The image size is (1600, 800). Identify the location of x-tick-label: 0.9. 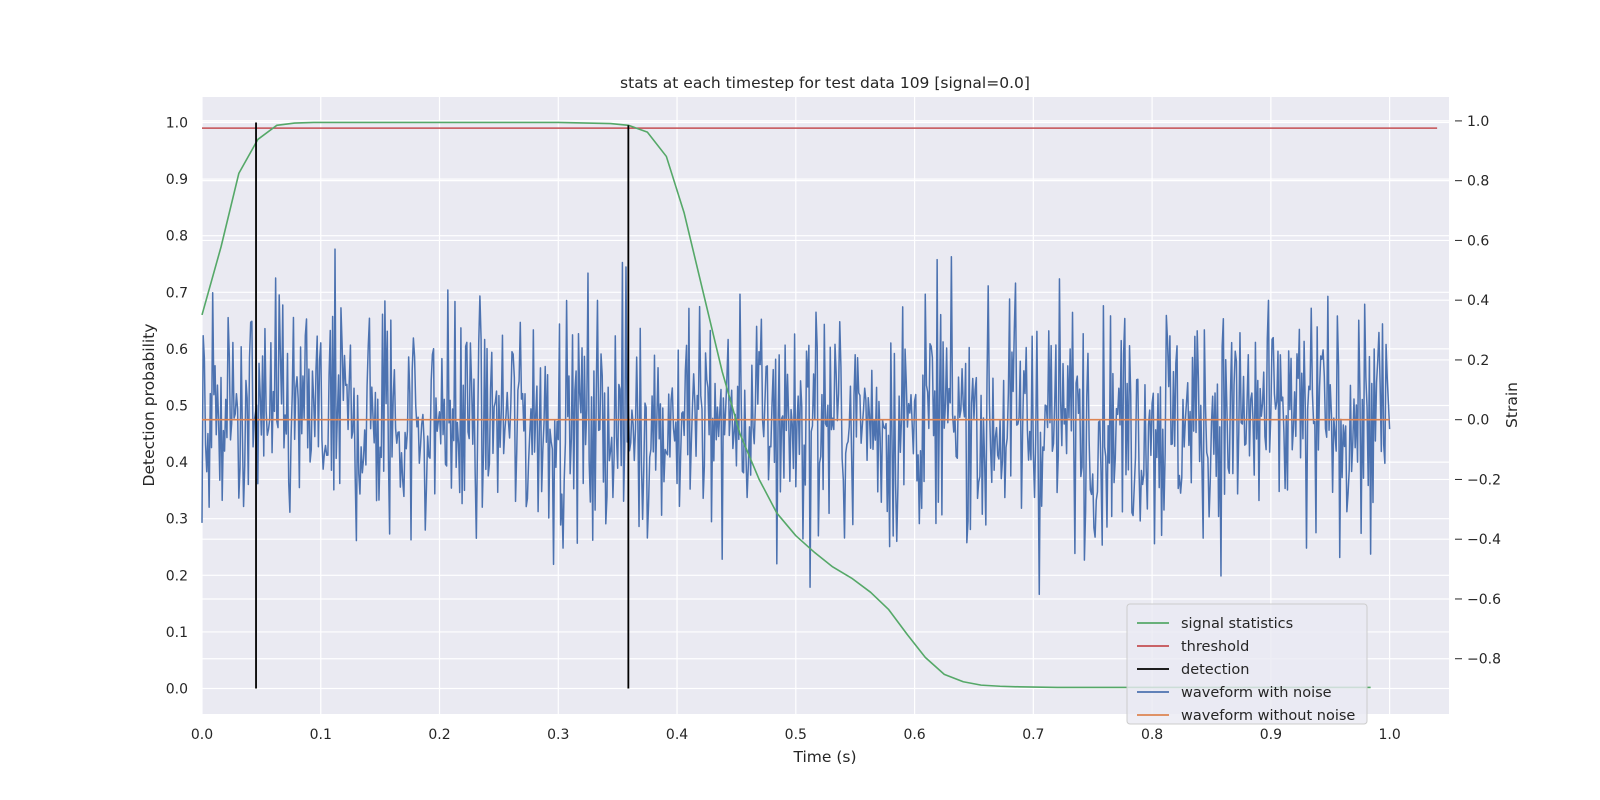
(1271, 735).